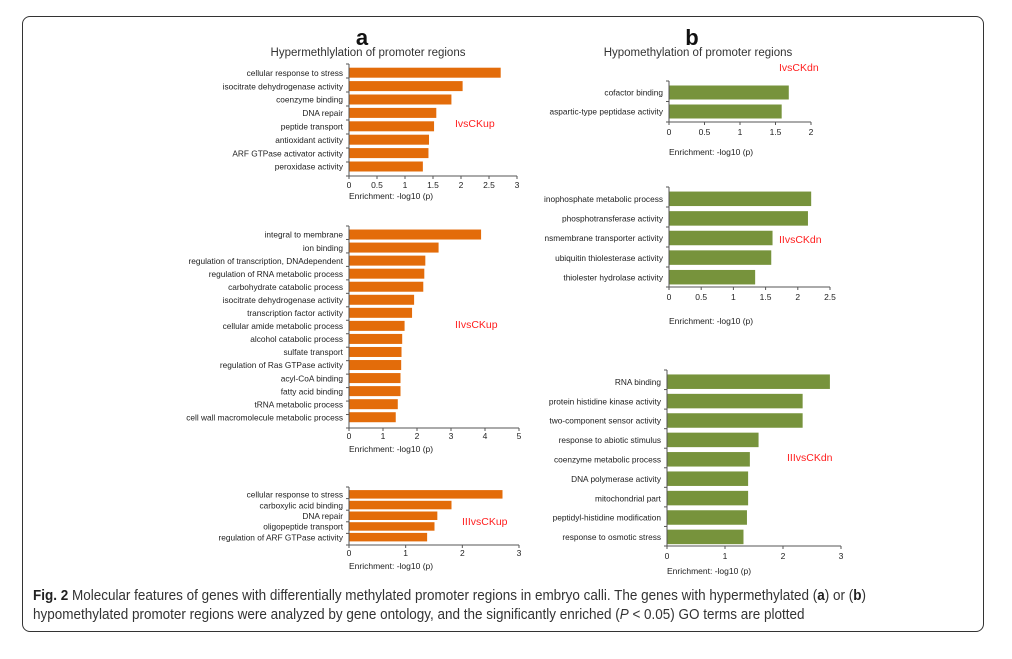  Describe the element at coordinates (821, 596) in the screenshot. I see `caption-ref-a: a` at that location.